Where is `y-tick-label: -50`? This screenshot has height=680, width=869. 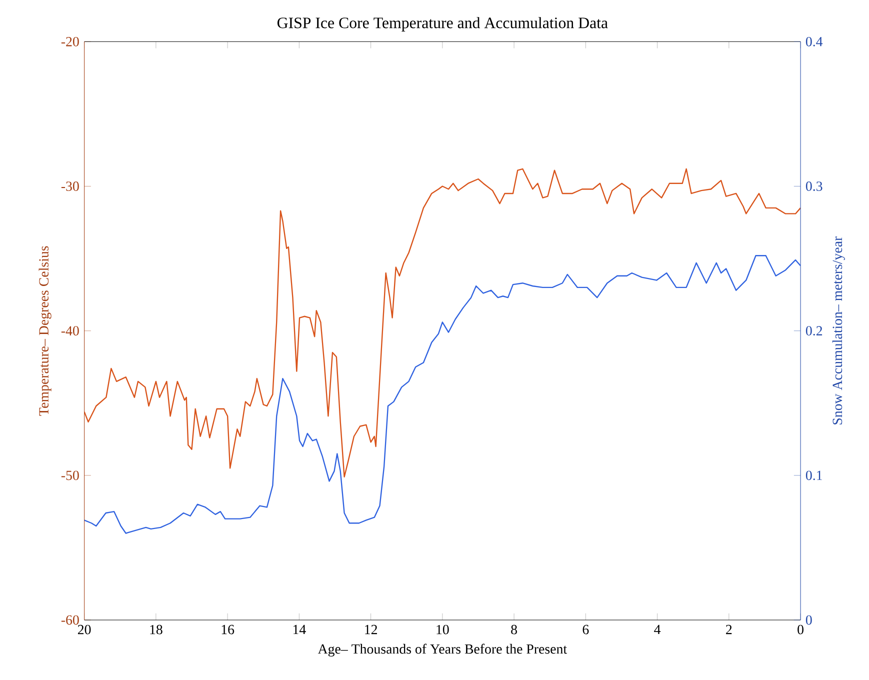
y-tick-label: -50 is located at coordinates (70, 475).